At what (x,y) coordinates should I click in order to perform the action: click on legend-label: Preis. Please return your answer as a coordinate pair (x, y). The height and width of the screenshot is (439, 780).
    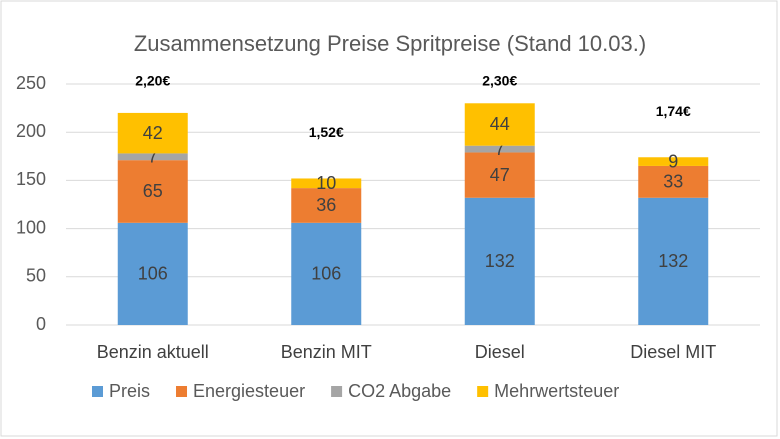
    Looking at the image, I should click on (129, 391).